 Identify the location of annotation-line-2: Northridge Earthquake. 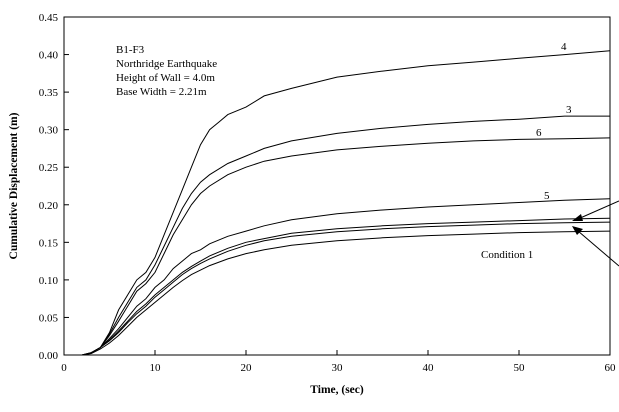
(166, 64).